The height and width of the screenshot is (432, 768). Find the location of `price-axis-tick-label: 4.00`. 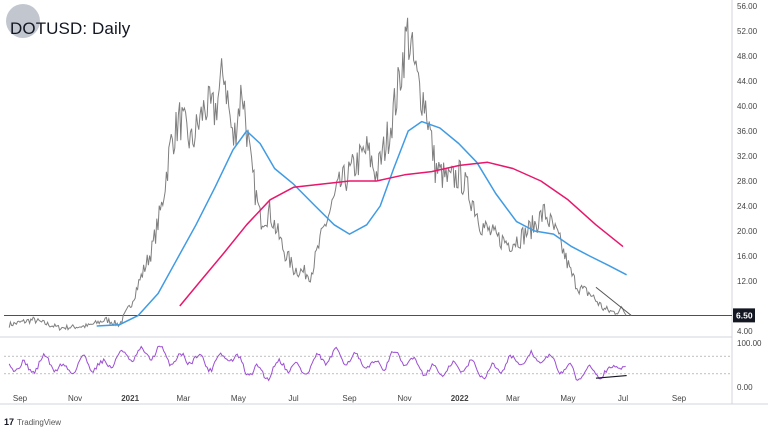

price-axis-tick-label: 4.00 is located at coordinates (745, 331).